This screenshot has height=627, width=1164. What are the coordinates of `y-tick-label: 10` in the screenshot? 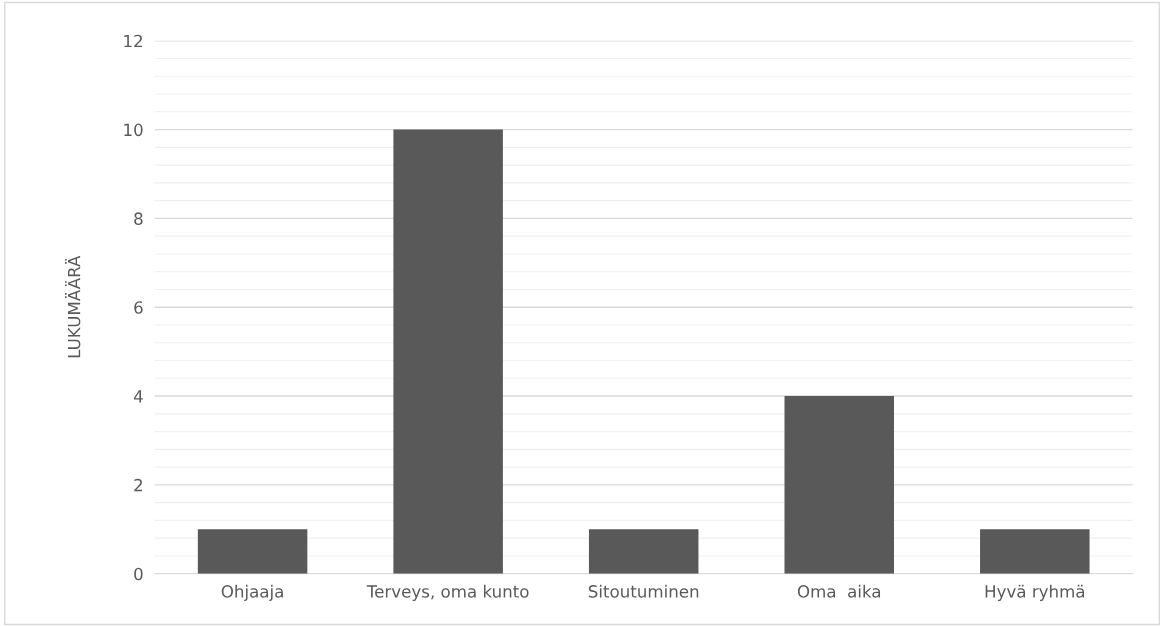 It's located at (133, 130).